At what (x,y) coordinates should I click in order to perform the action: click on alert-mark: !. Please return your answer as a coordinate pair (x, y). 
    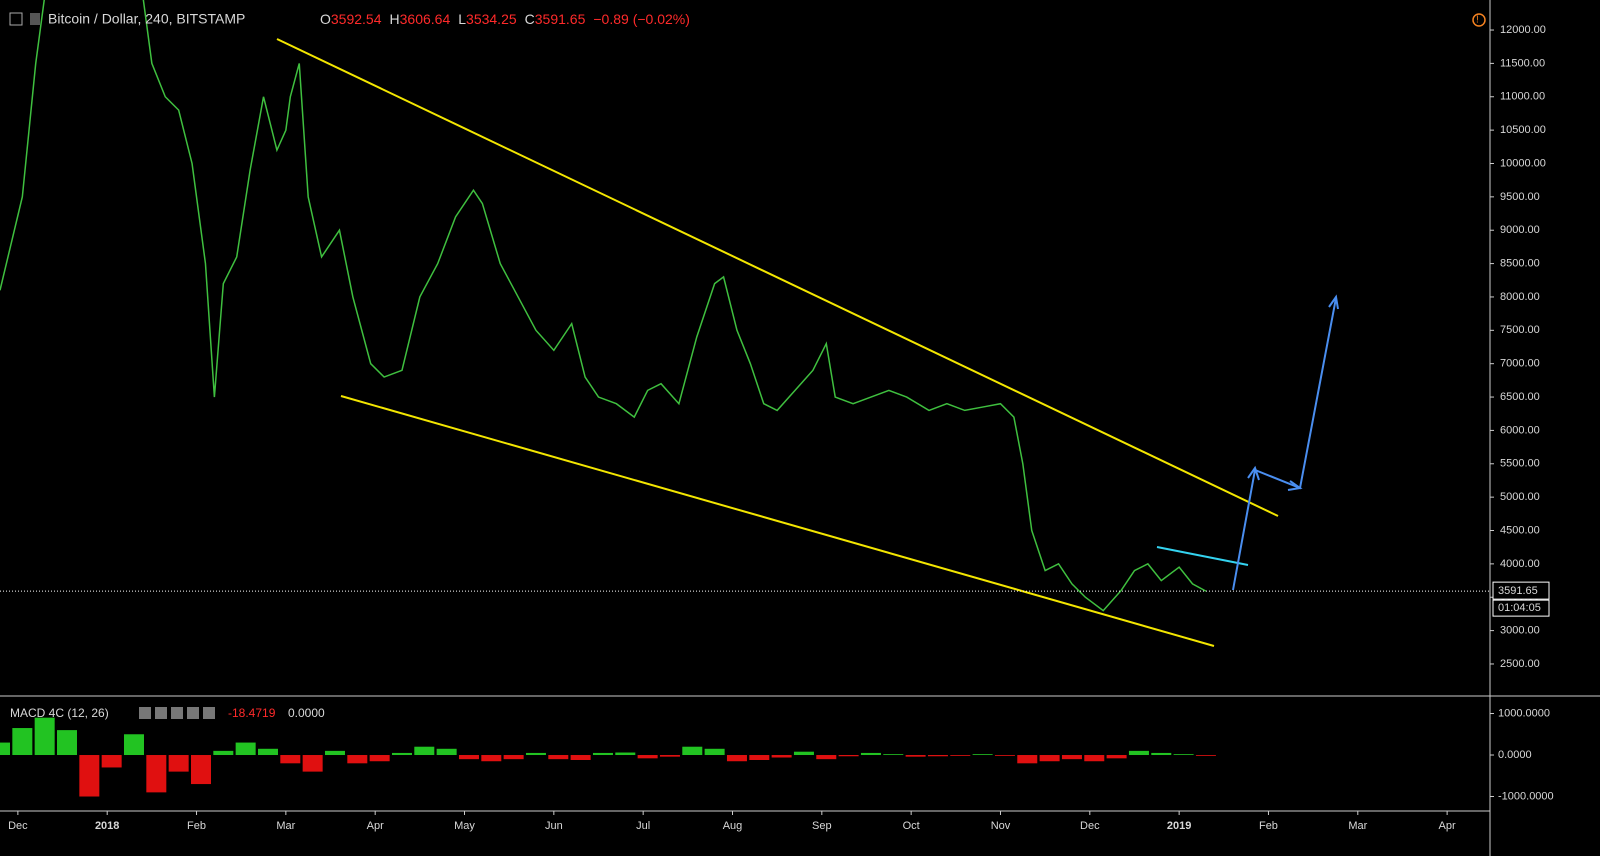
    Looking at the image, I should click on (1477, 20).